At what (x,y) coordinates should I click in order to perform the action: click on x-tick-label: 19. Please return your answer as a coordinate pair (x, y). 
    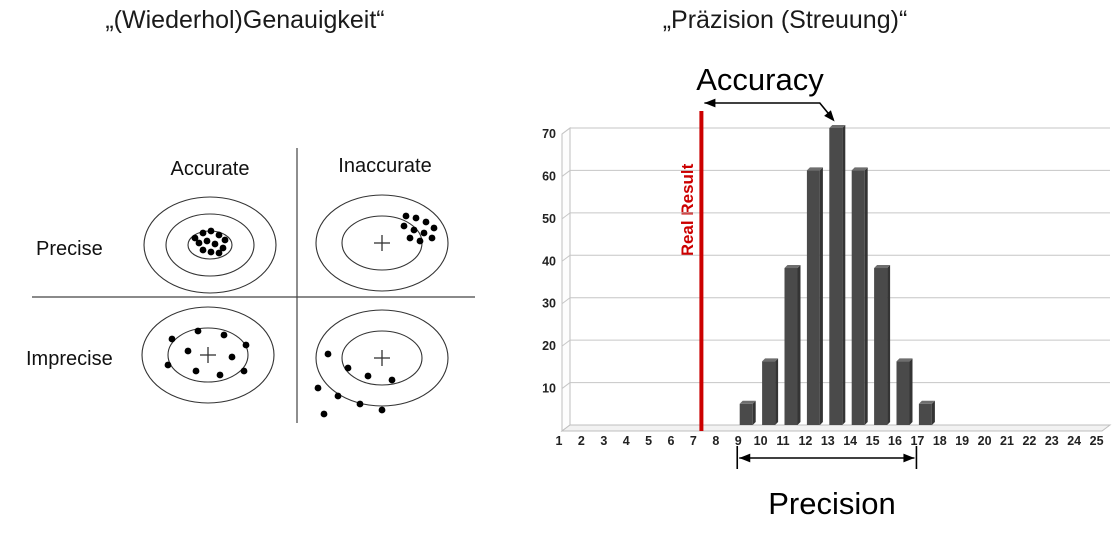
    Looking at the image, I should click on (962, 441).